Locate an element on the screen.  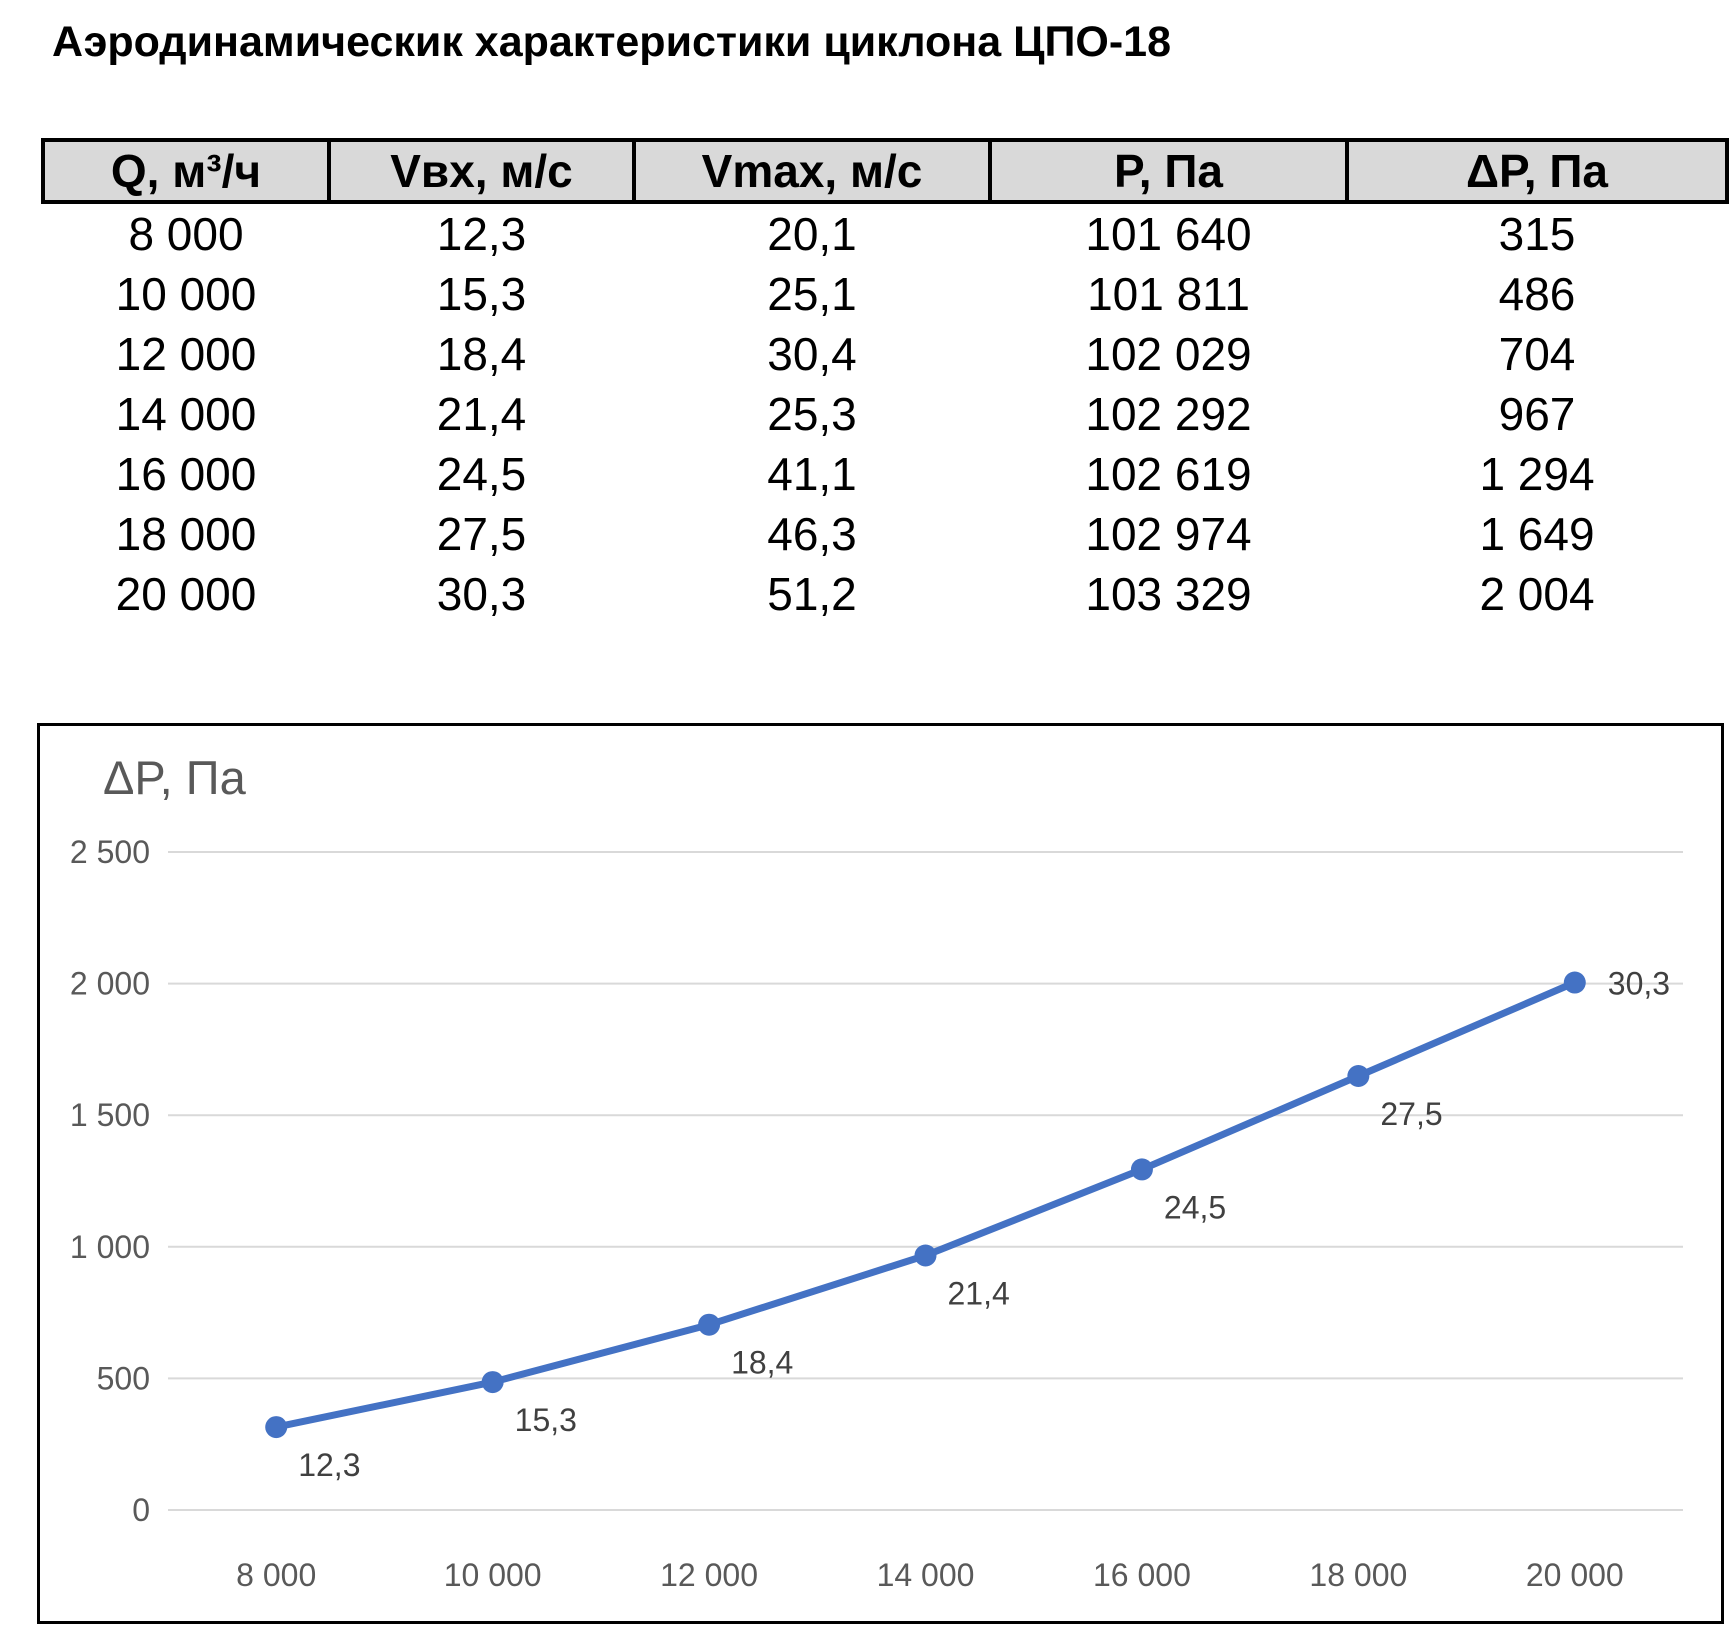
cell-pressure: 102 292 is located at coordinates (1168, 414).